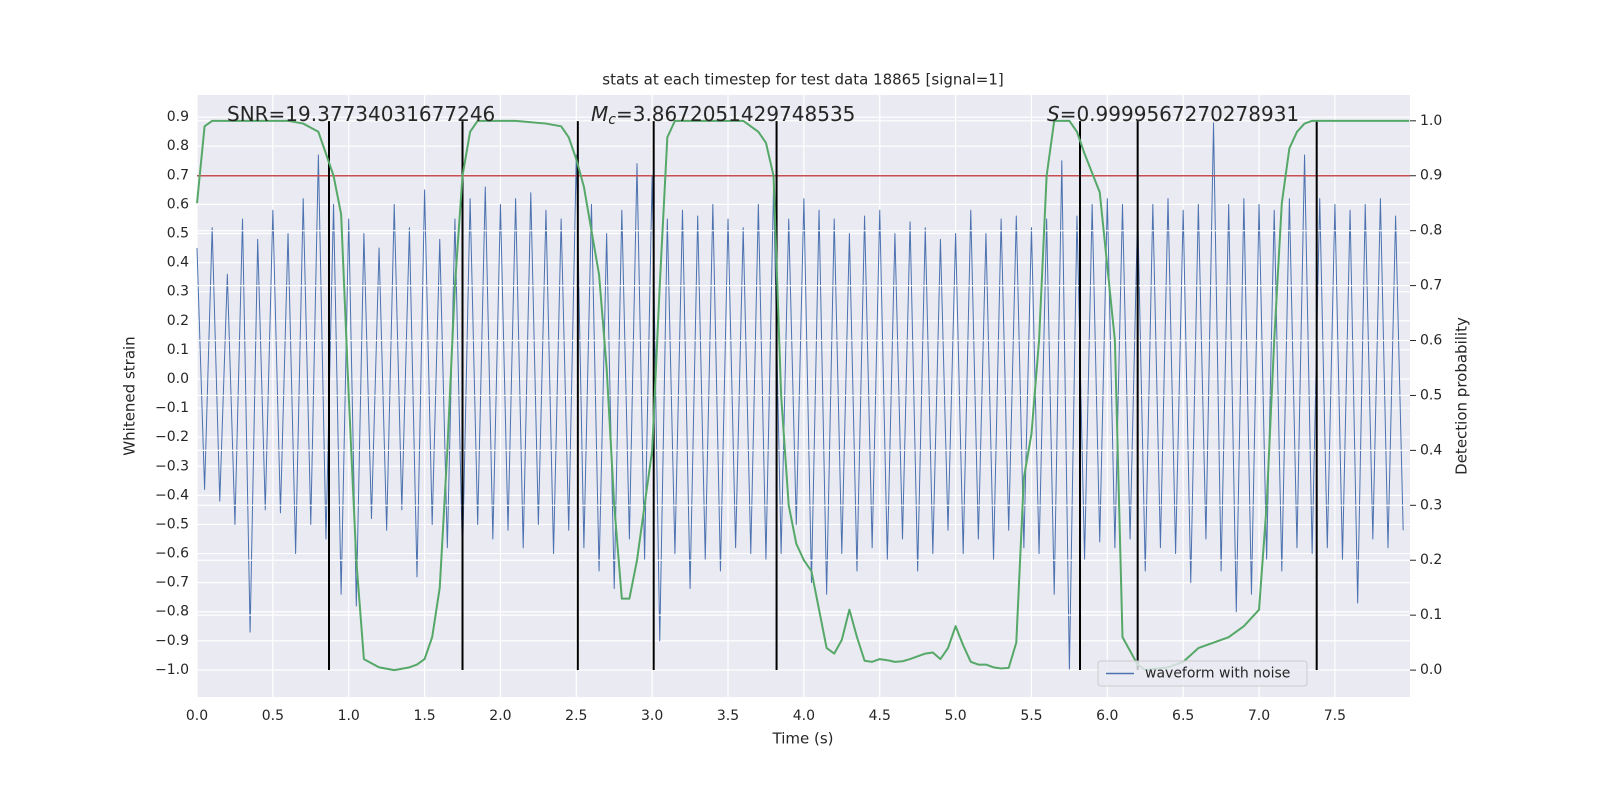 This screenshot has height=800, width=1600. What do you see at coordinates (1179, 114) in the screenshot?
I see `annotation-text: =0.9999567270278931` at bounding box center [1179, 114].